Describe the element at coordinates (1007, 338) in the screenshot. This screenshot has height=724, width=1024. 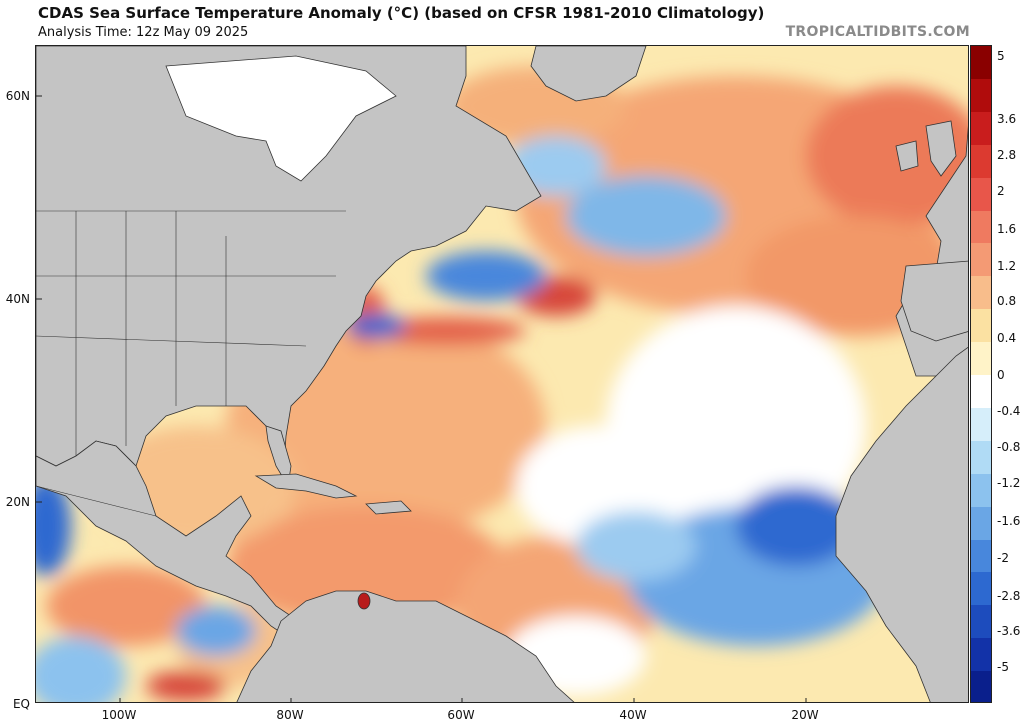
I see `colorbar-tick-label: 0.4` at that location.